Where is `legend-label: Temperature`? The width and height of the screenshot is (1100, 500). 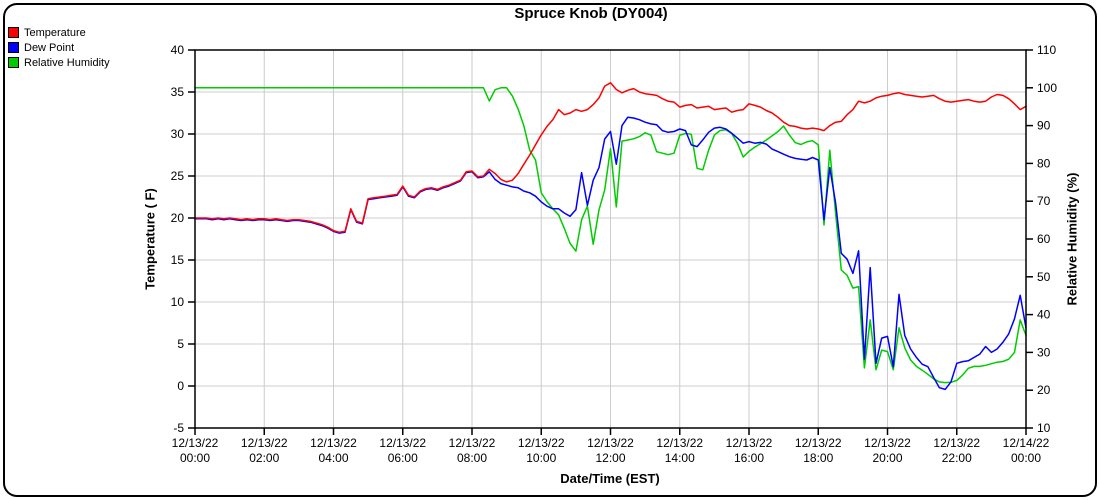 legend-label: Temperature is located at coordinates (55, 32).